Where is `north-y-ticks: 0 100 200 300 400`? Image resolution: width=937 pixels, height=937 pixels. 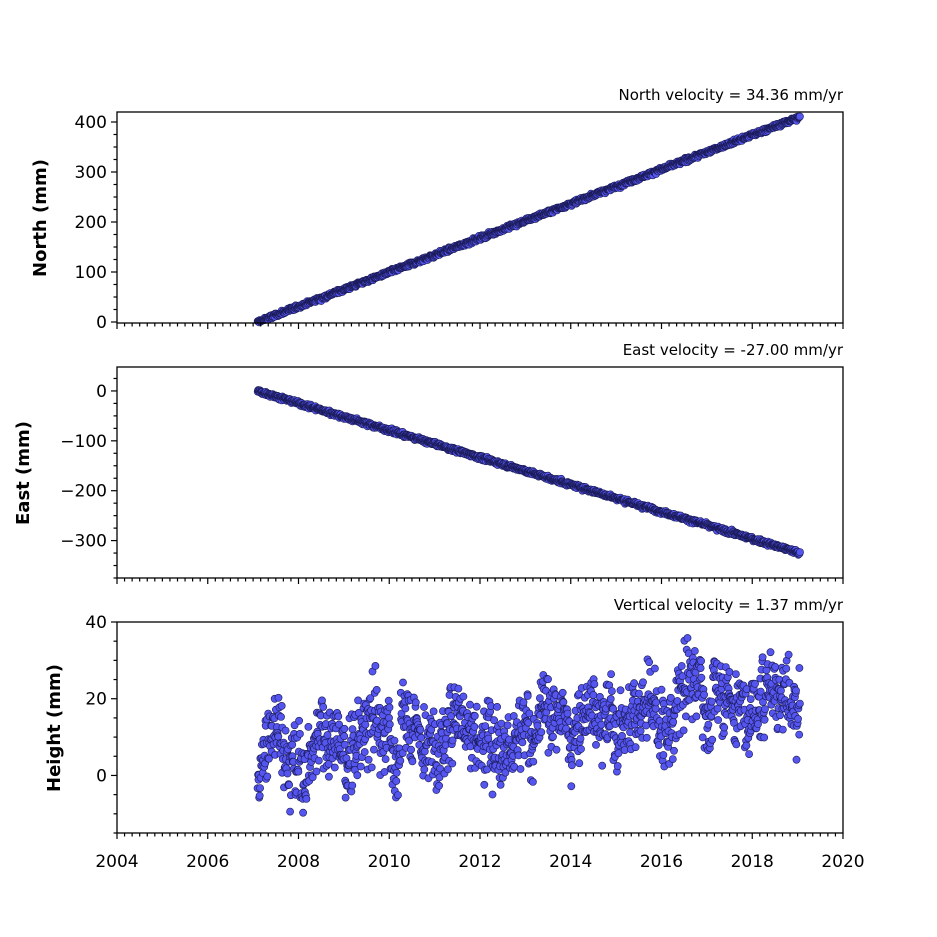
north-y-ticks: 0 100 200 300 400 is located at coordinates (96, 223).